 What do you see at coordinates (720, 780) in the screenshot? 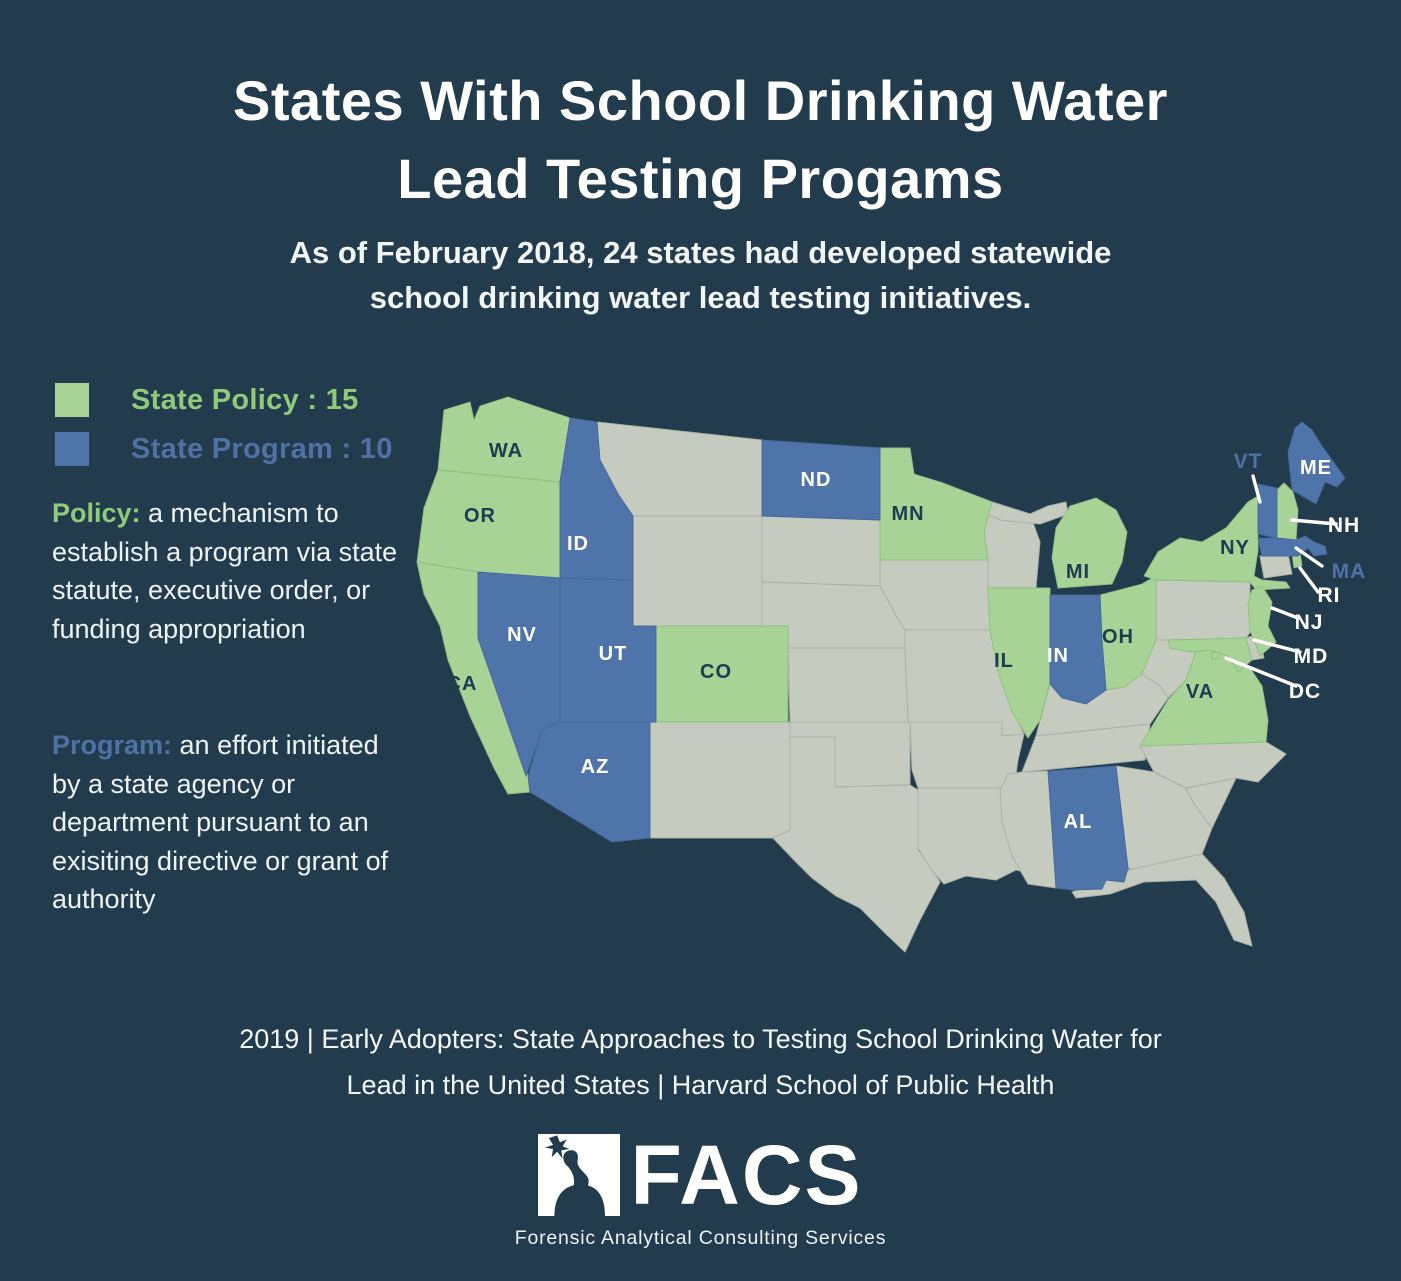
I see `state-nm` at bounding box center [720, 780].